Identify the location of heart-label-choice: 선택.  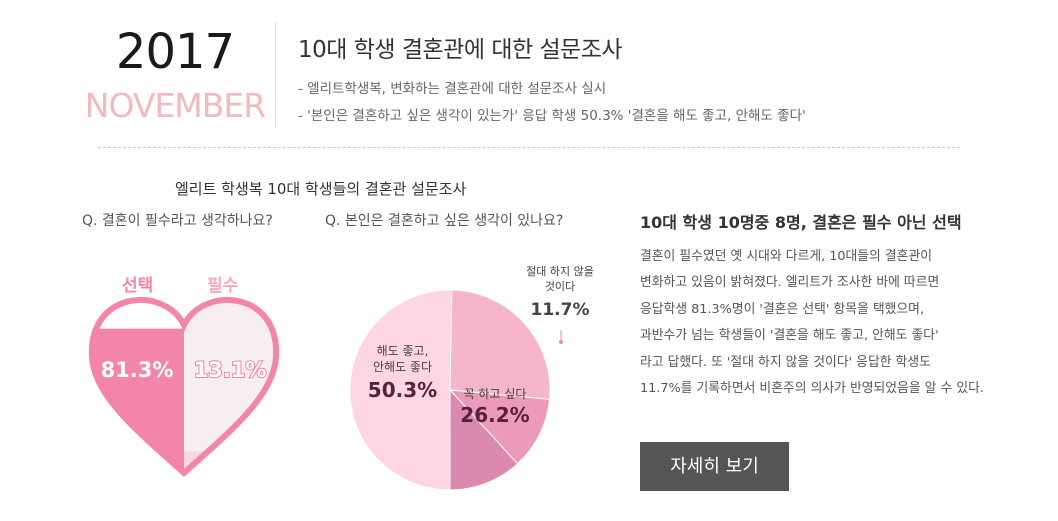
(138, 286).